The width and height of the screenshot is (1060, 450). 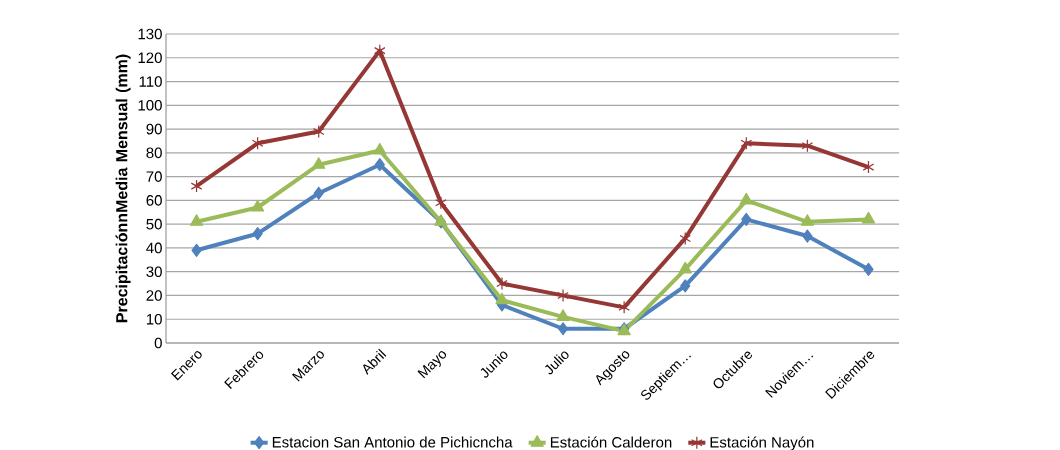 I want to click on legend-label: Estacion San Antonio de Pichicncha, so click(x=392, y=442).